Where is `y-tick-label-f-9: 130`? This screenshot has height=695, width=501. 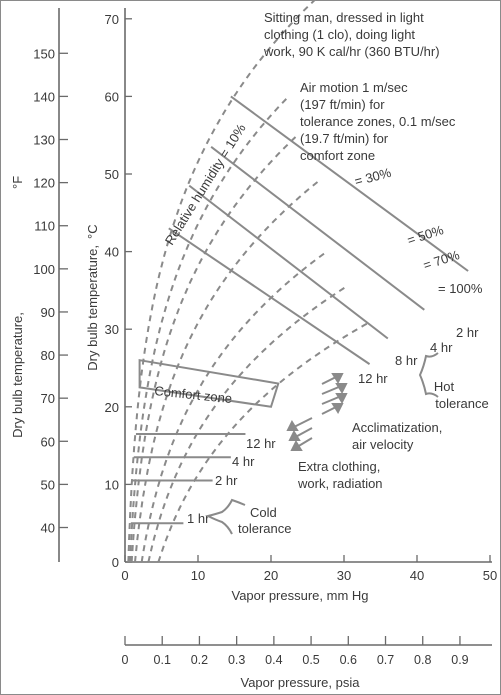
y-tick-label-f-9: 130 is located at coordinates (44, 140).